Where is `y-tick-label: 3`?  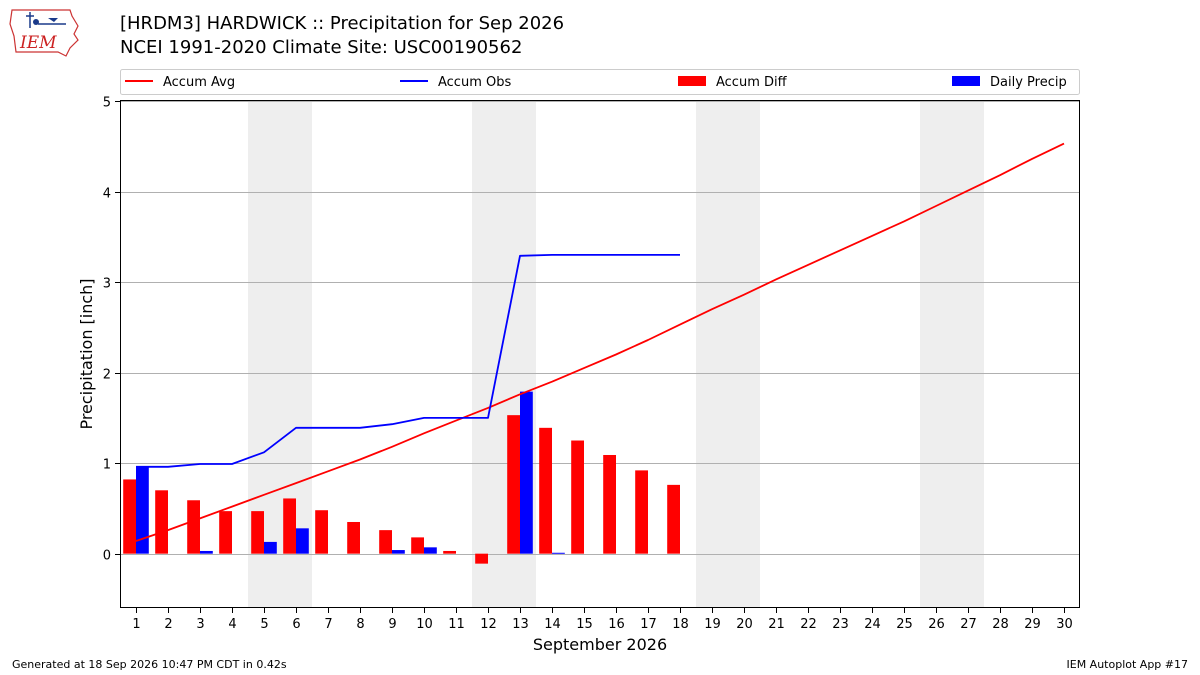
y-tick-label: 3 is located at coordinates (107, 284).